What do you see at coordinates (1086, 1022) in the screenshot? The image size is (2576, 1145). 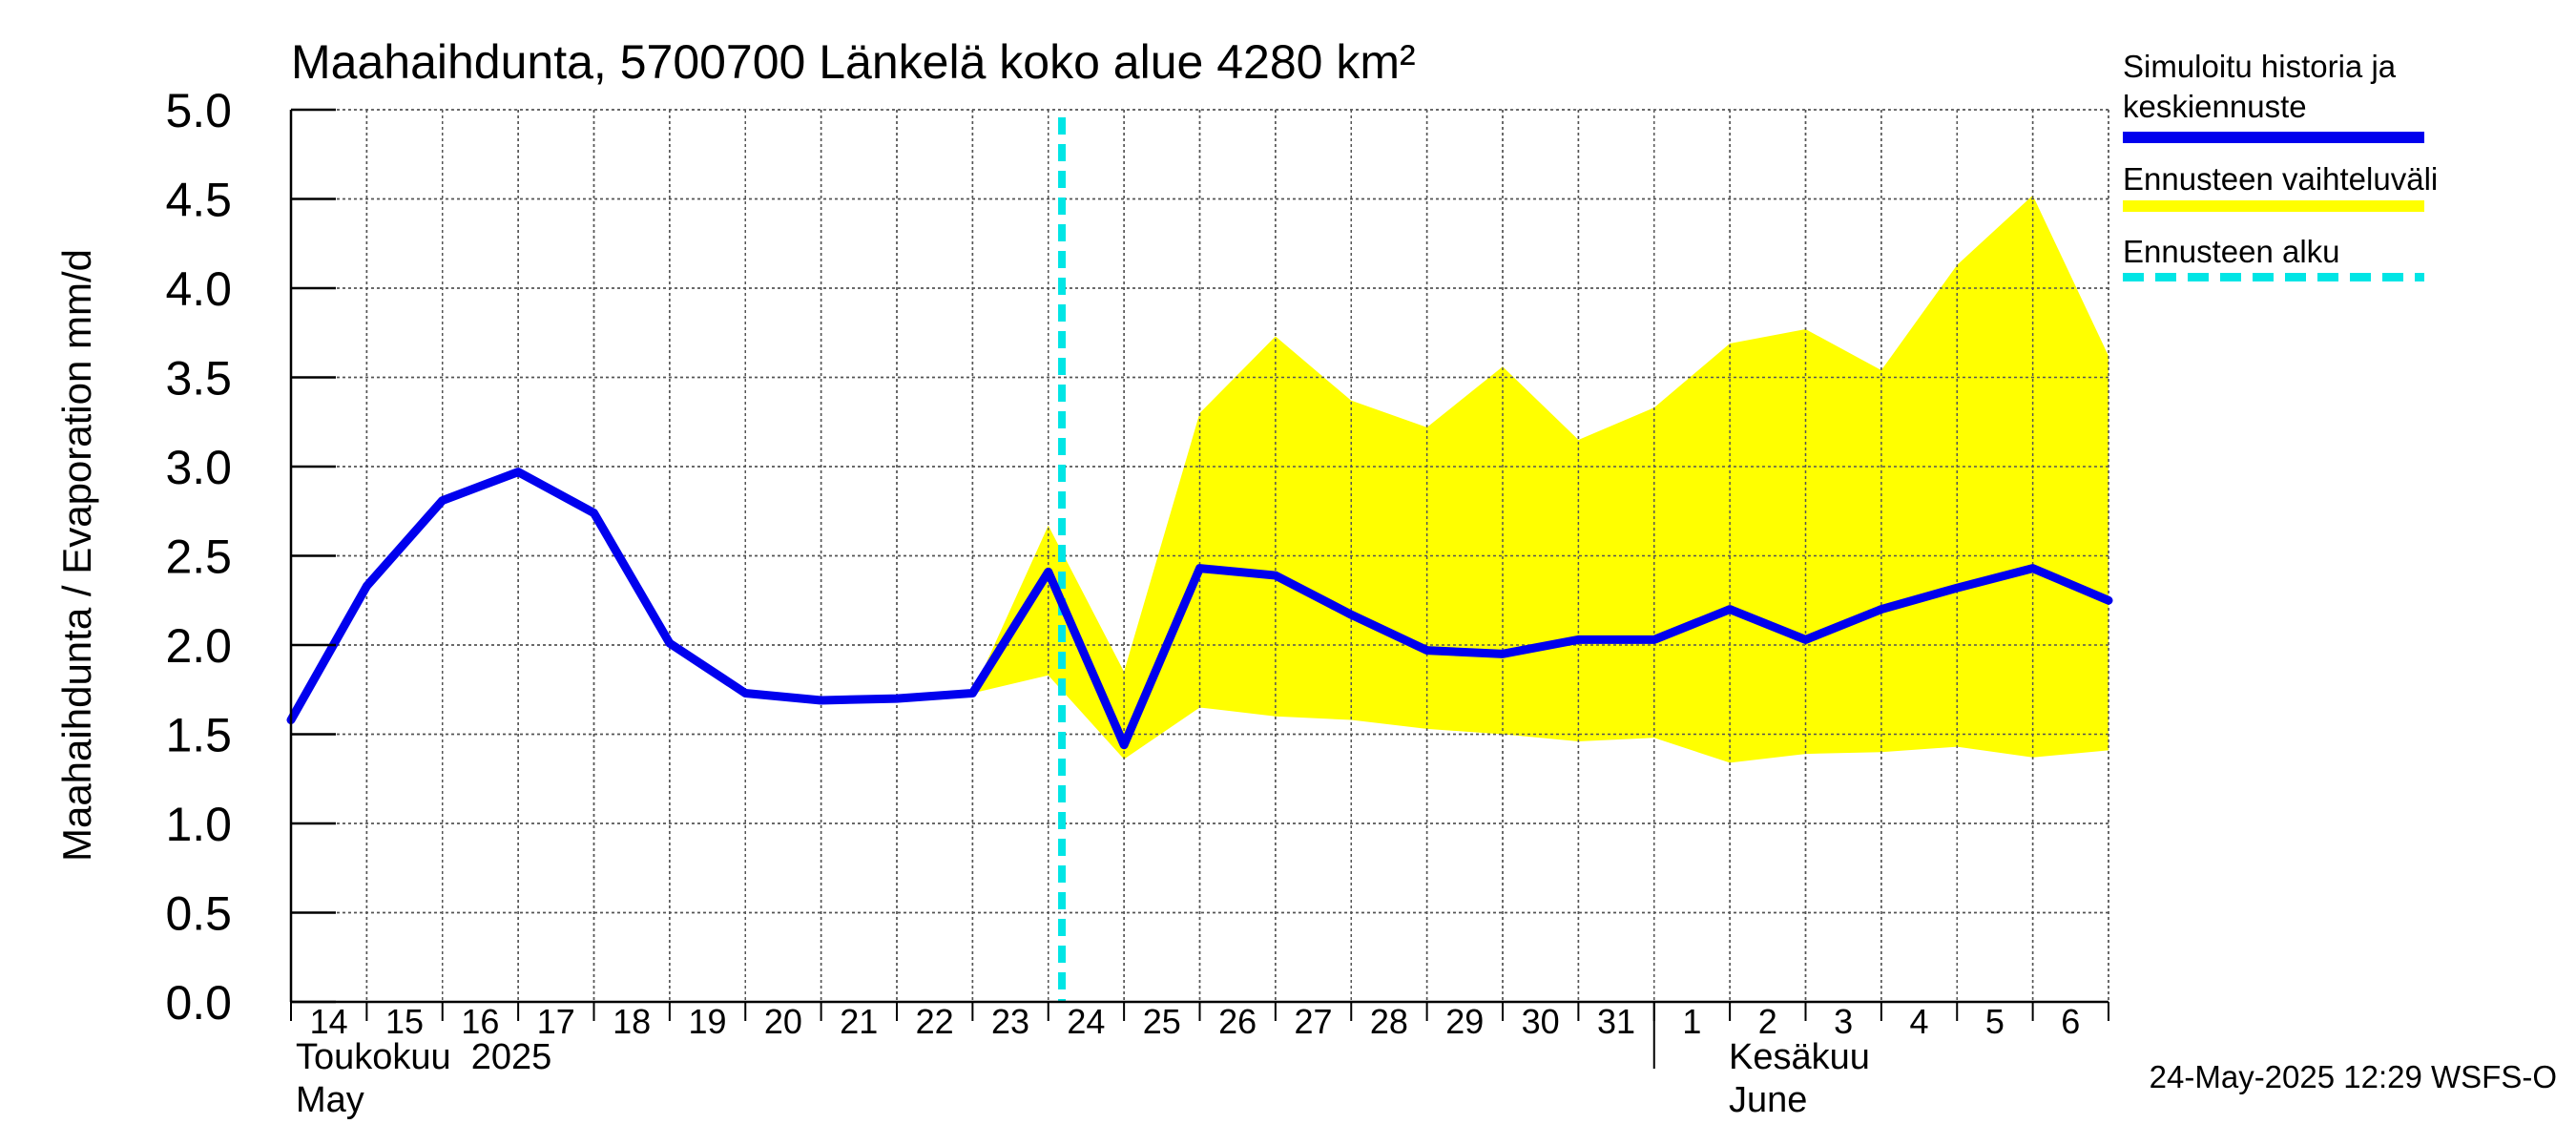 I see `x-tick-label: 24` at bounding box center [1086, 1022].